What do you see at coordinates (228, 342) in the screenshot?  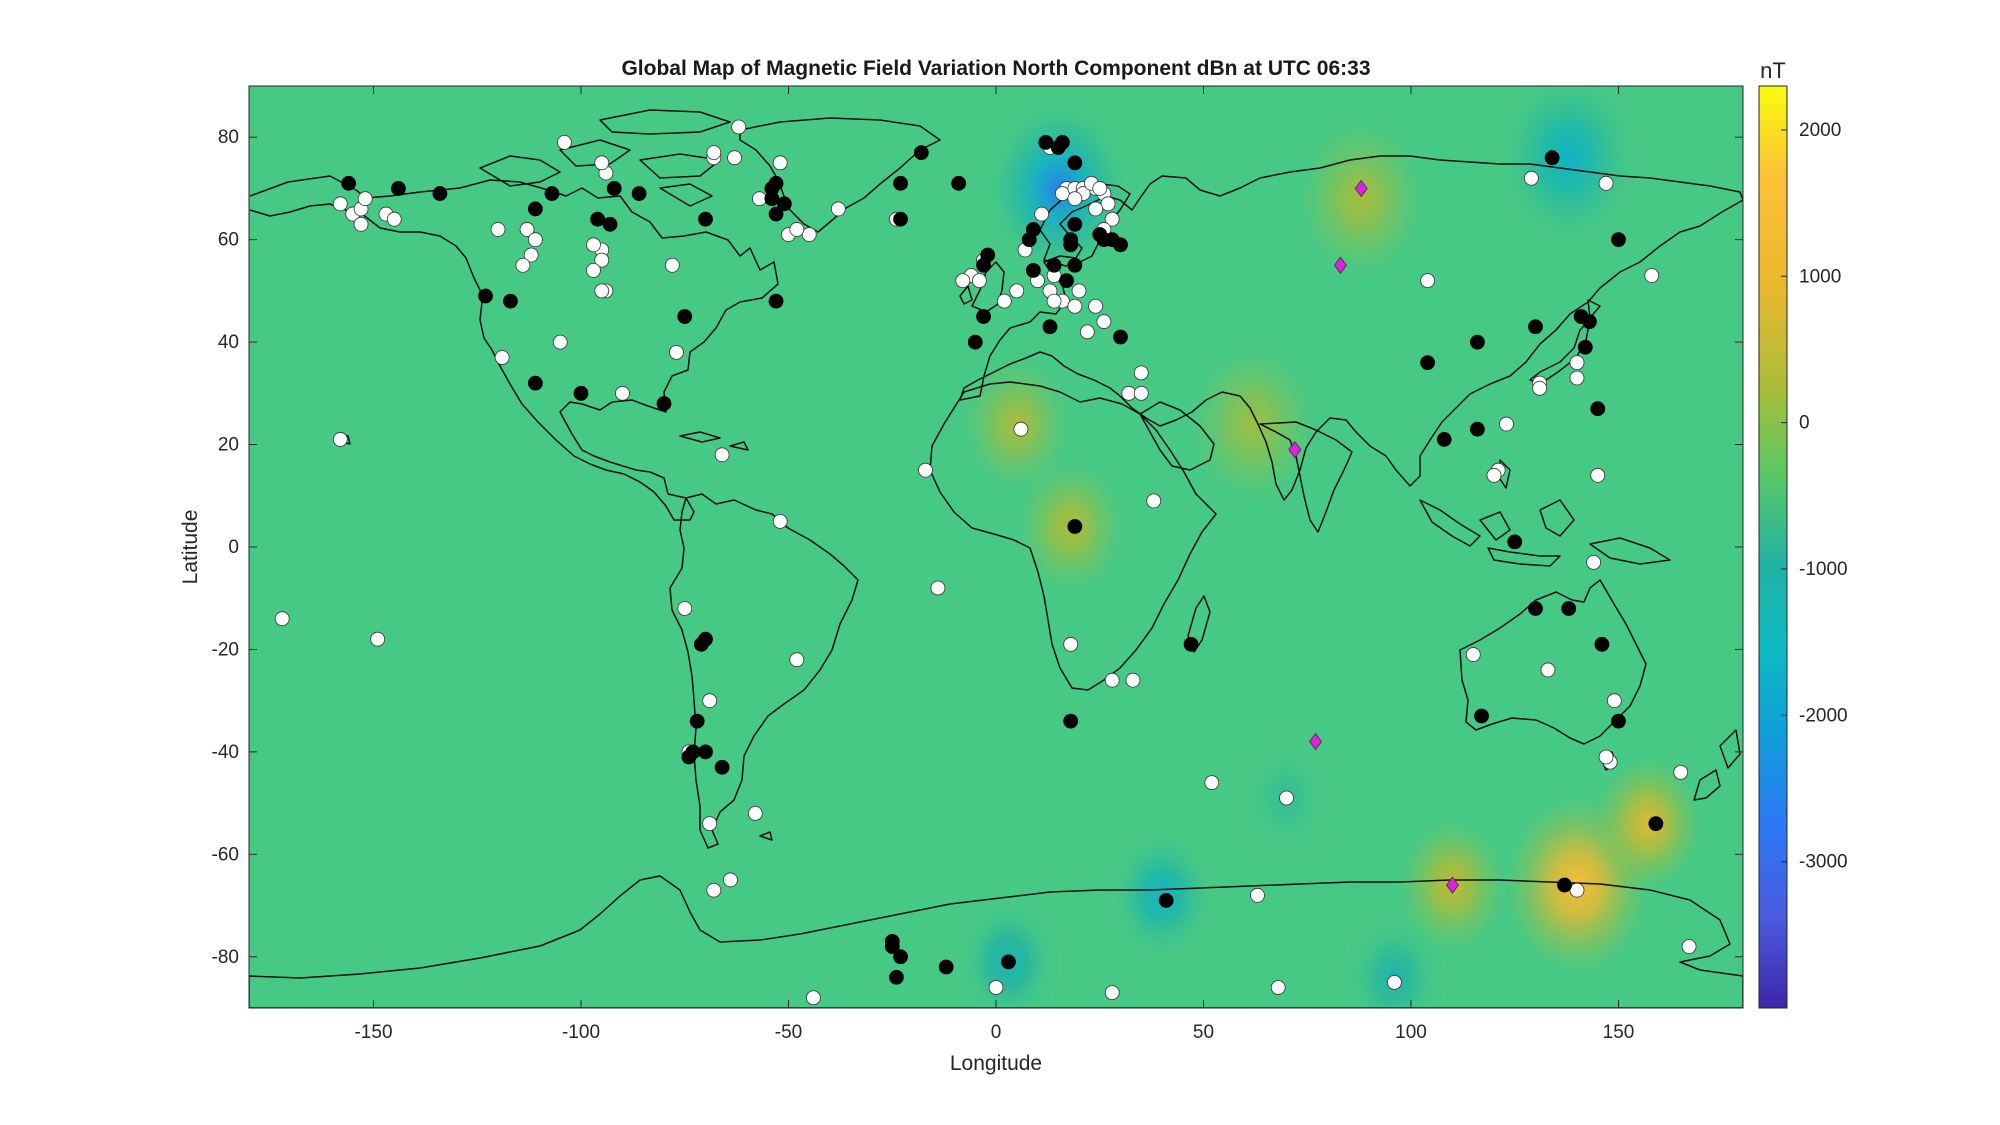 I see `y-tick-label: 40` at bounding box center [228, 342].